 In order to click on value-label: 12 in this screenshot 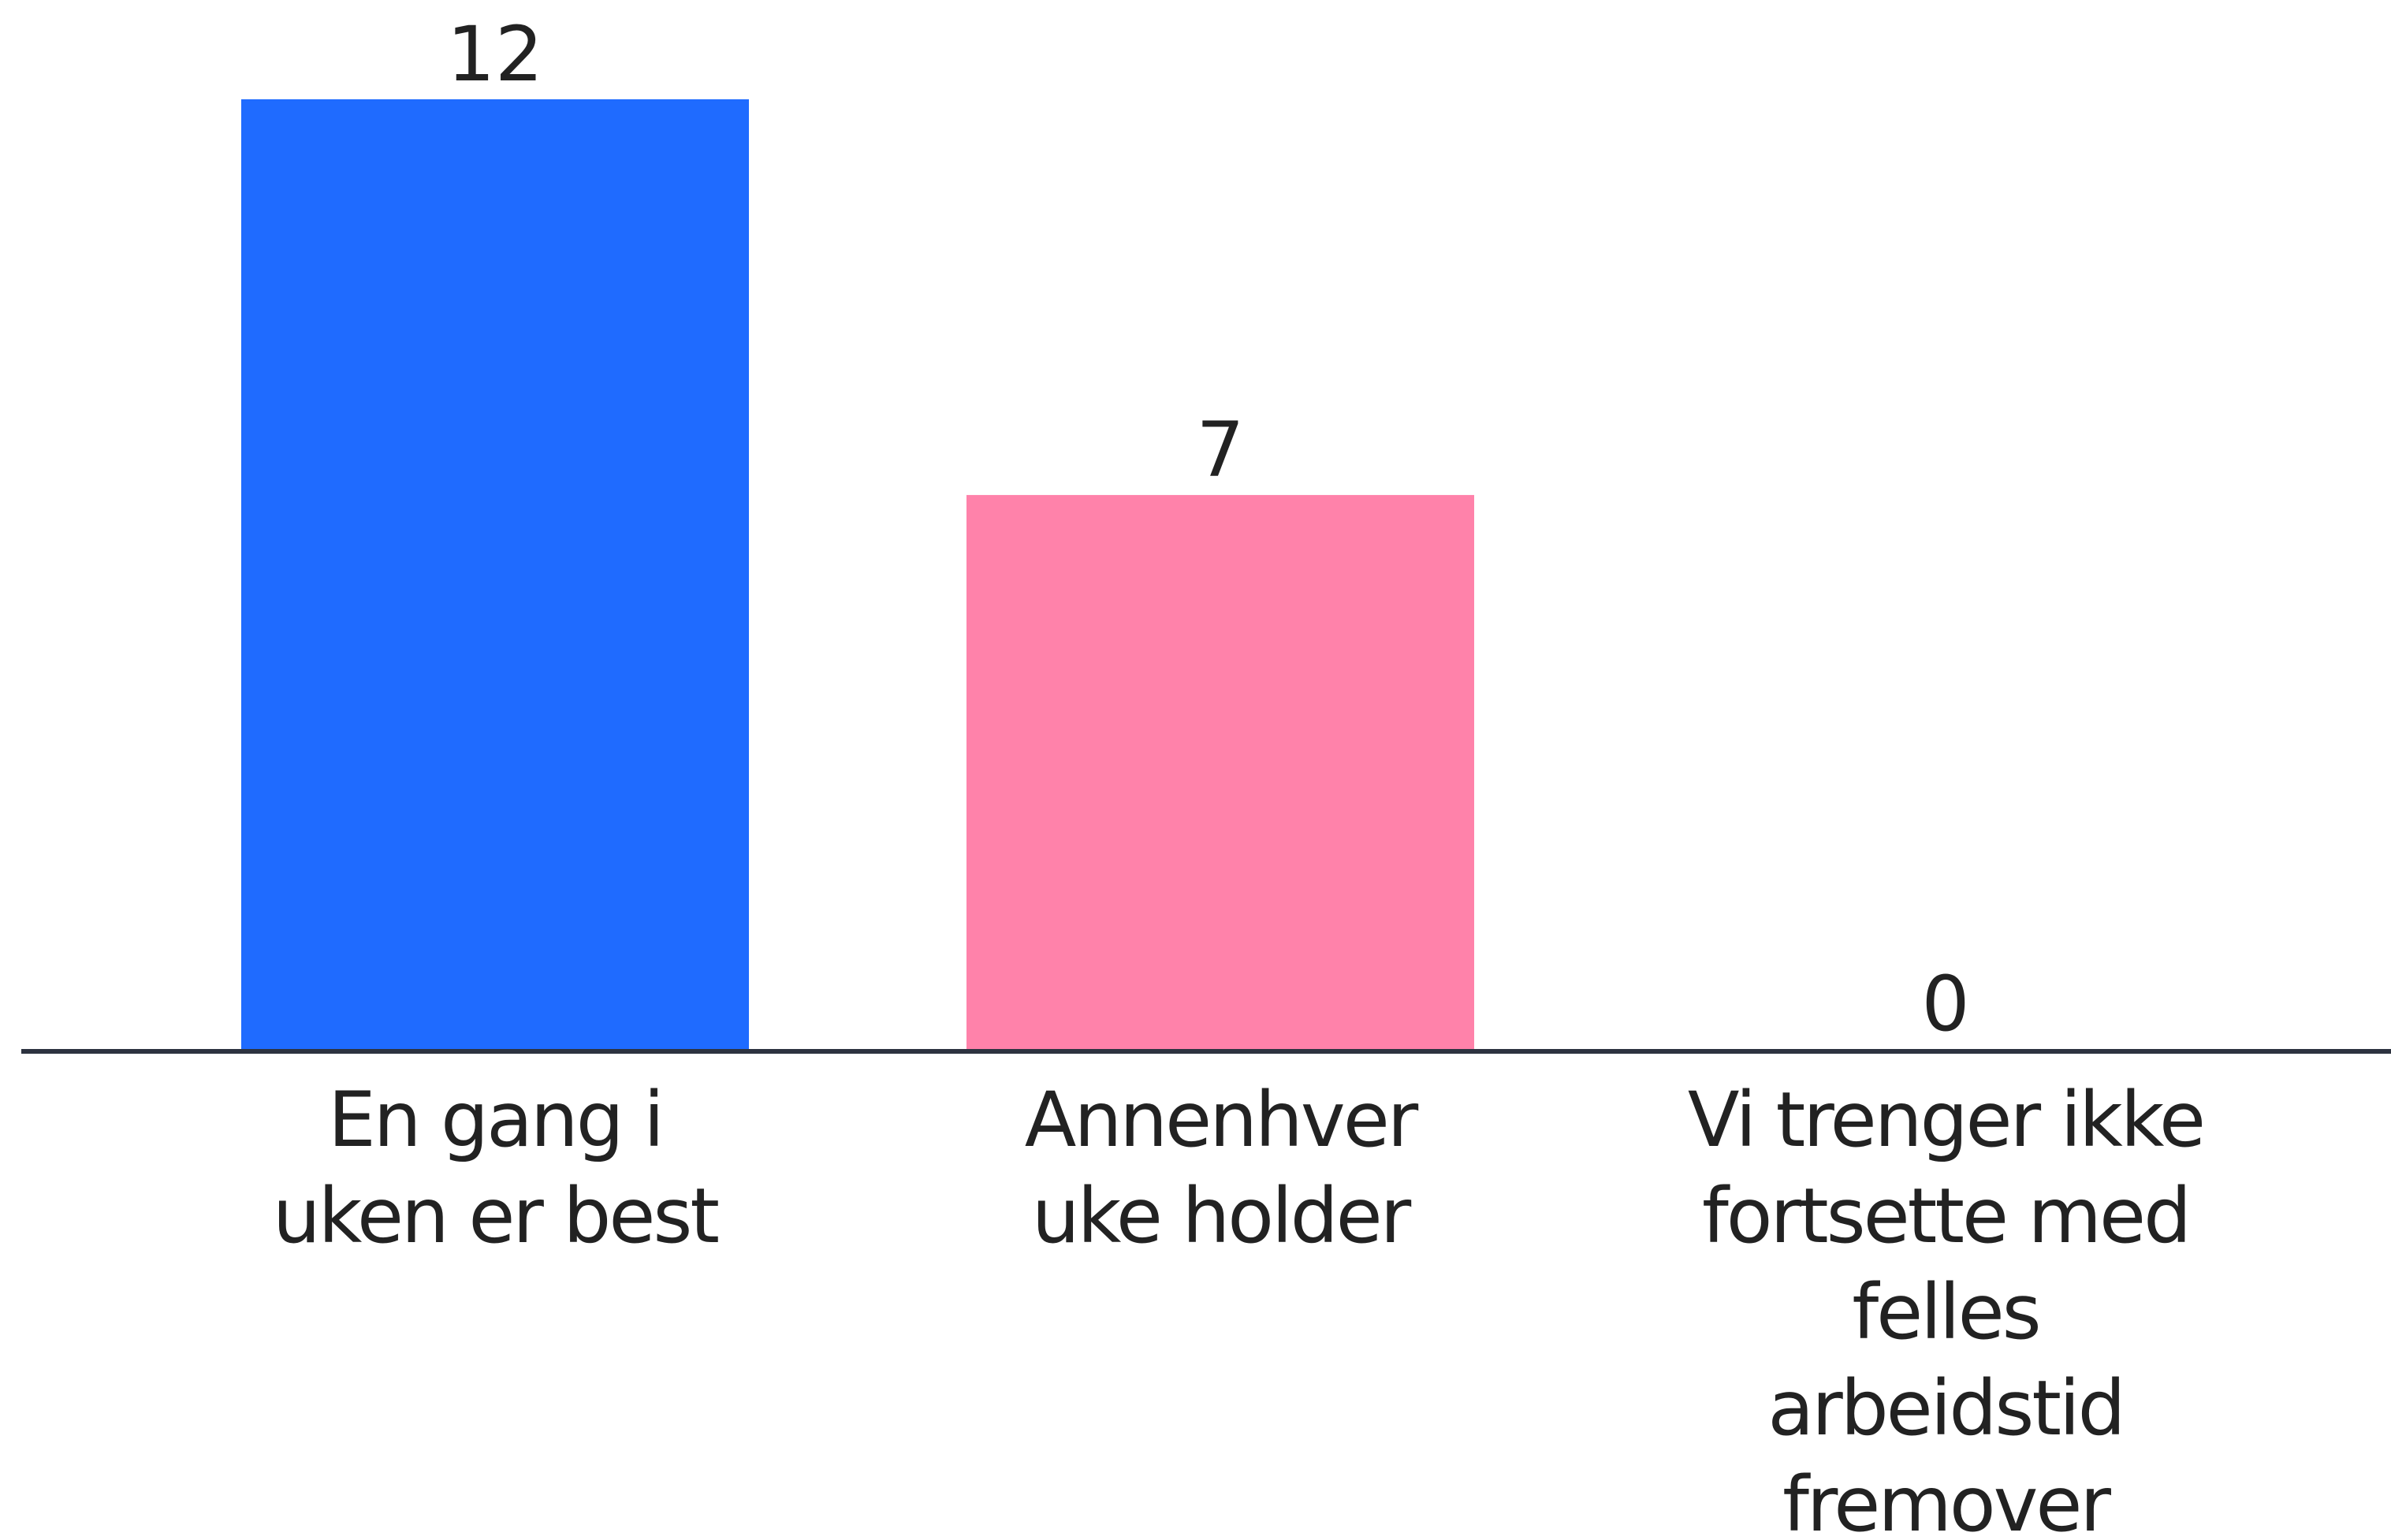, I will do `click(495, 54)`.